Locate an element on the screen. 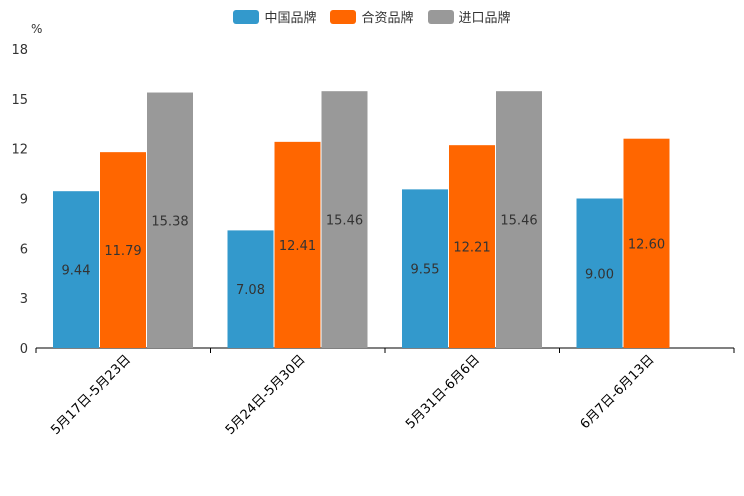  x-tick-label-3: 6月7日-6月13日 is located at coordinates (618, 392).